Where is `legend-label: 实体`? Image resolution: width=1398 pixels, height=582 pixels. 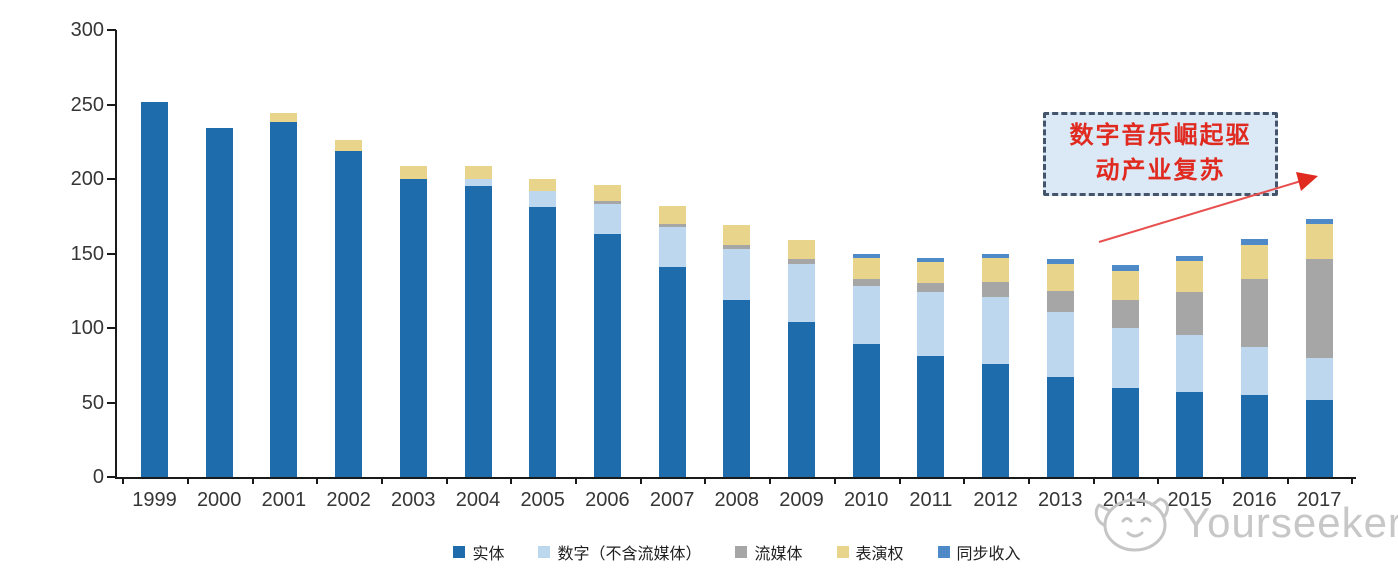
legend-label: 实体 is located at coordinates (488, 554).